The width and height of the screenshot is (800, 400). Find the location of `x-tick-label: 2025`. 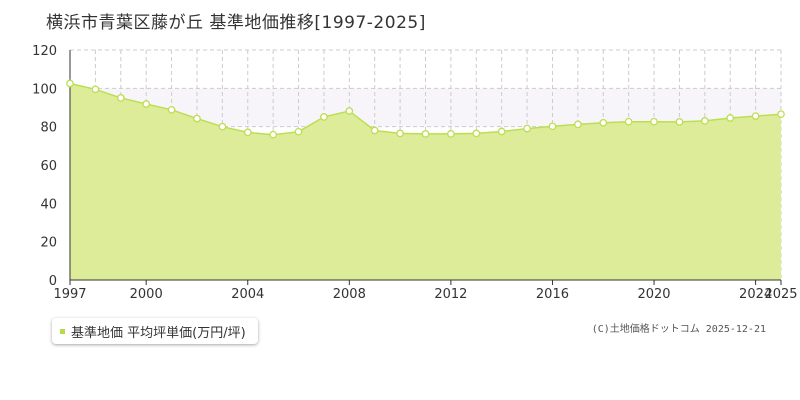

x-tick-label: 2025 is located at coordinates (780, 293).